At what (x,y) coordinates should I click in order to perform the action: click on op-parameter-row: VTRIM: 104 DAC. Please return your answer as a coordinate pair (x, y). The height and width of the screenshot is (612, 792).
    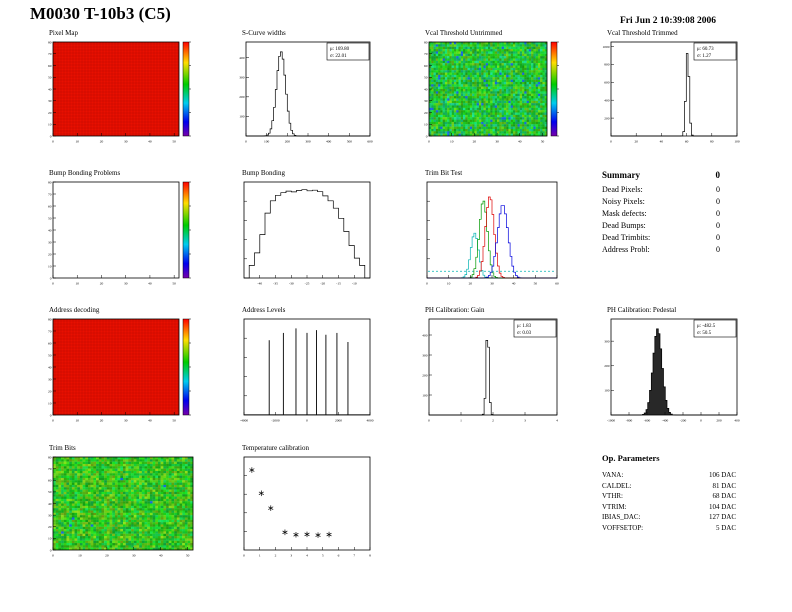
    Looking at the image, I should click on (669, 507).